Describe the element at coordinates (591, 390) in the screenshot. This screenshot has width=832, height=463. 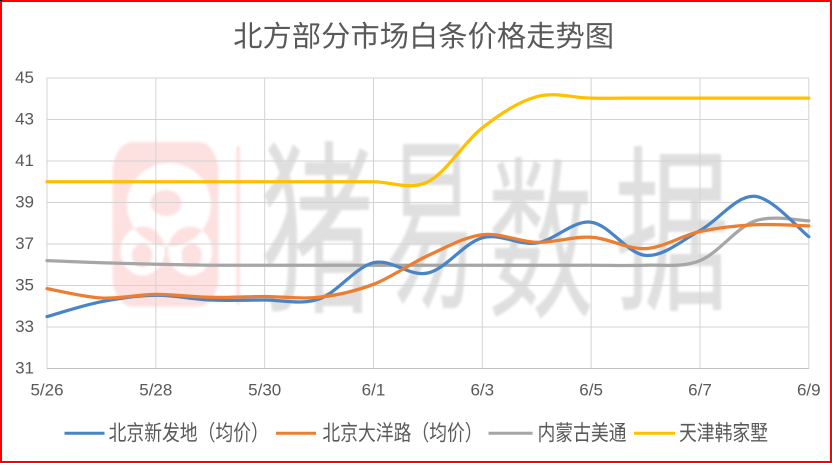
I see `svg-text: 6/5` at that location.